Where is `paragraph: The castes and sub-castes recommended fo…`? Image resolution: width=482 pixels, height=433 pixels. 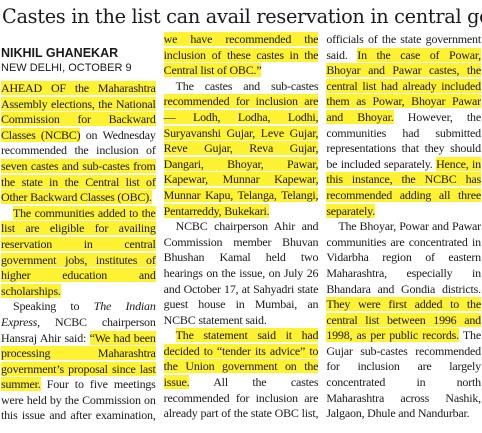 paragraph: The castes and sub-castes recommended fo… is located at coordinates (241, 148).